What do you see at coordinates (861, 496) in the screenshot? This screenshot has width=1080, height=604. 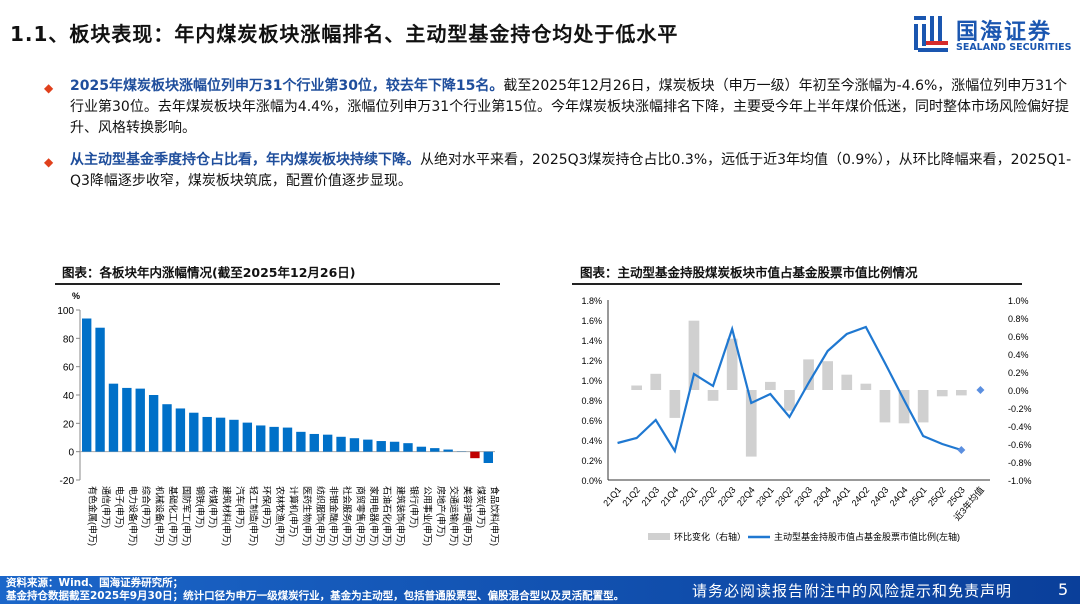 I see `x-tick-label: 24Q2` at bounding box center [861, 496].